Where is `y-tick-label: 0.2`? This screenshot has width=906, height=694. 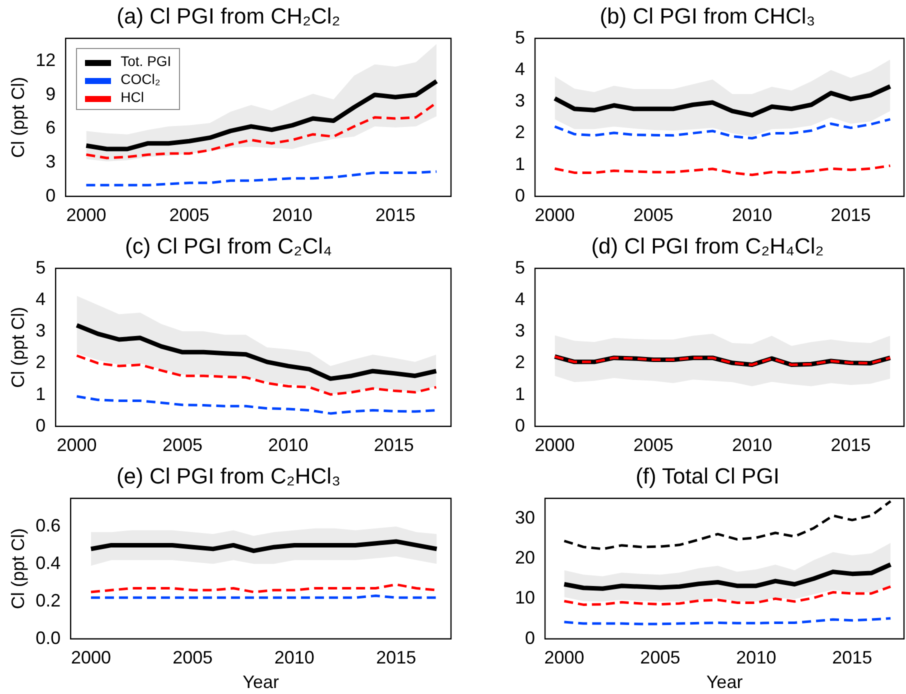 y-tick-label: 0.2 is located at coordinates (48, 600).